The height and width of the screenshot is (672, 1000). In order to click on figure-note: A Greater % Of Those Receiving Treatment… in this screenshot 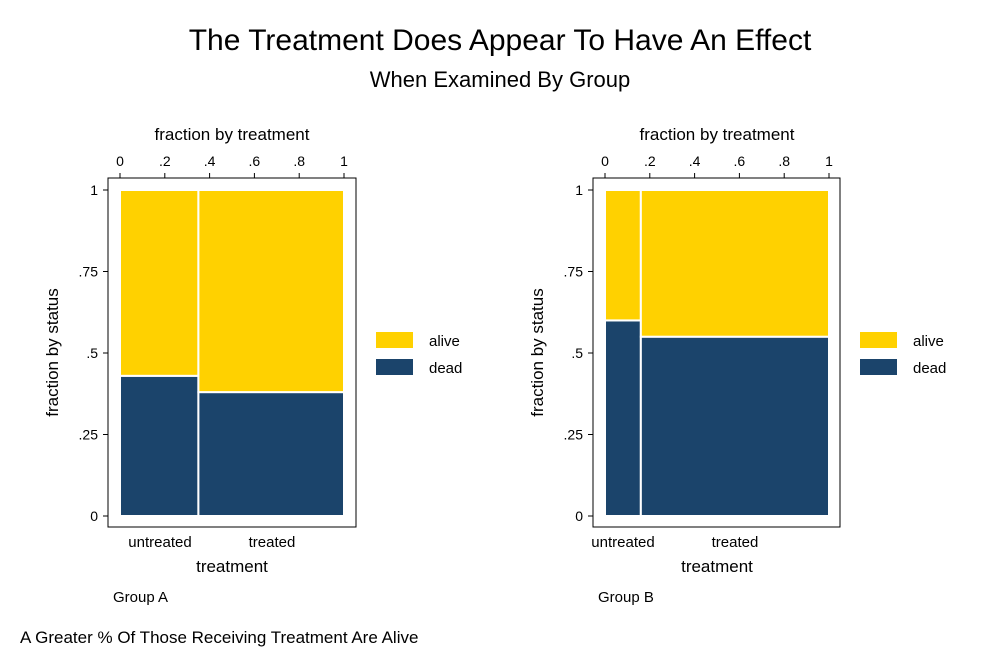, I will do `click(219, 637)`.